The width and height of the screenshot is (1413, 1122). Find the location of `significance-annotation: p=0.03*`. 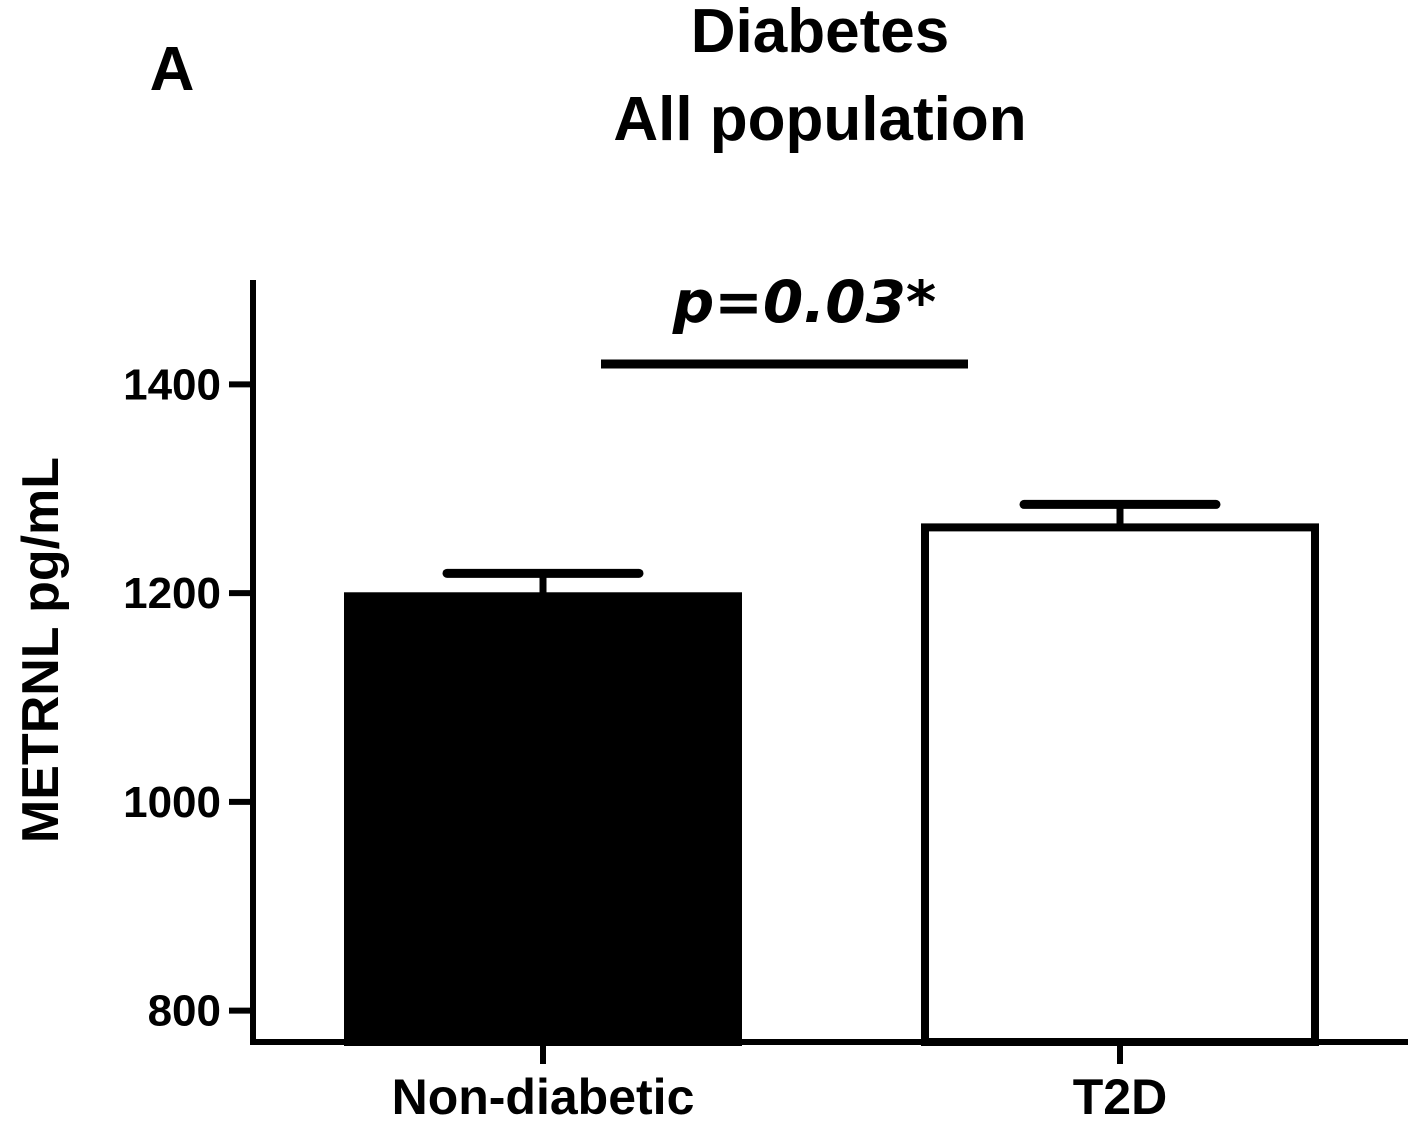

significance-annotation: p=0.03* is located at coordinates (784, 318).